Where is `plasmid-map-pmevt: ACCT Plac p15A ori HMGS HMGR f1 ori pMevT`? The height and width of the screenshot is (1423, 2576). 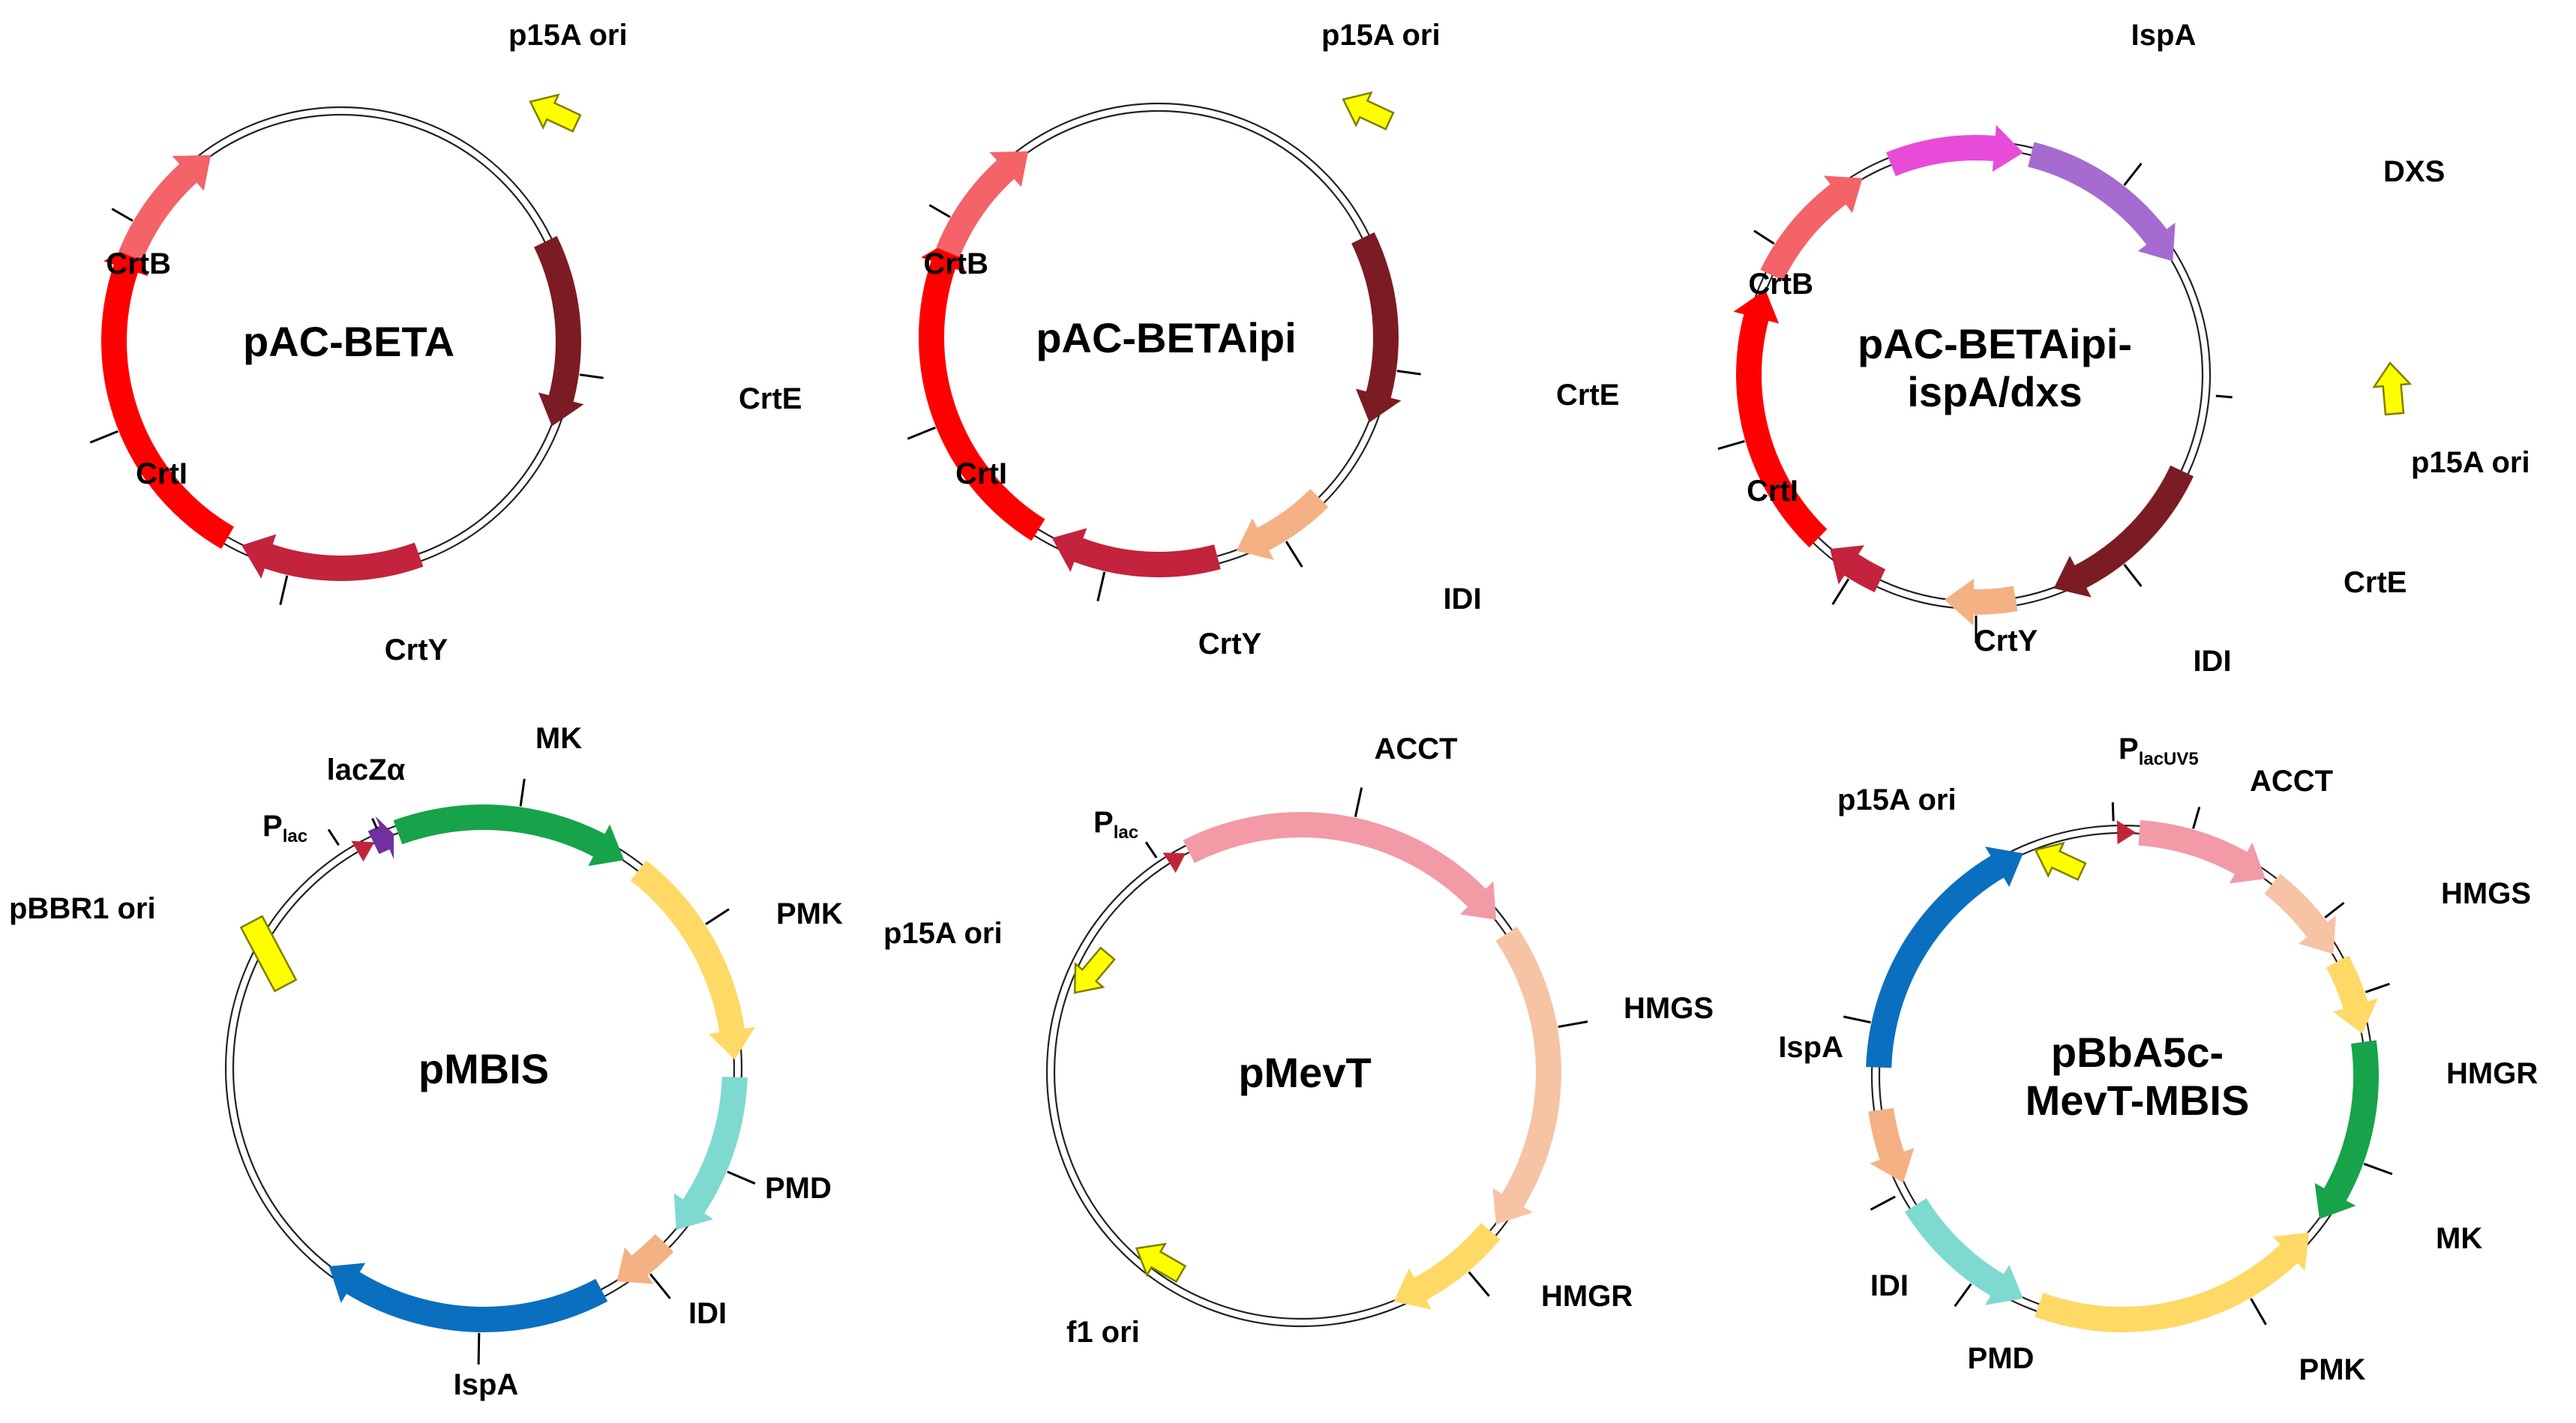
plasmid-map-pmevt: ACCT Plac p15A ori HMGS HMGR f1 ori pMevT is located at coordinates (1298, 1040).